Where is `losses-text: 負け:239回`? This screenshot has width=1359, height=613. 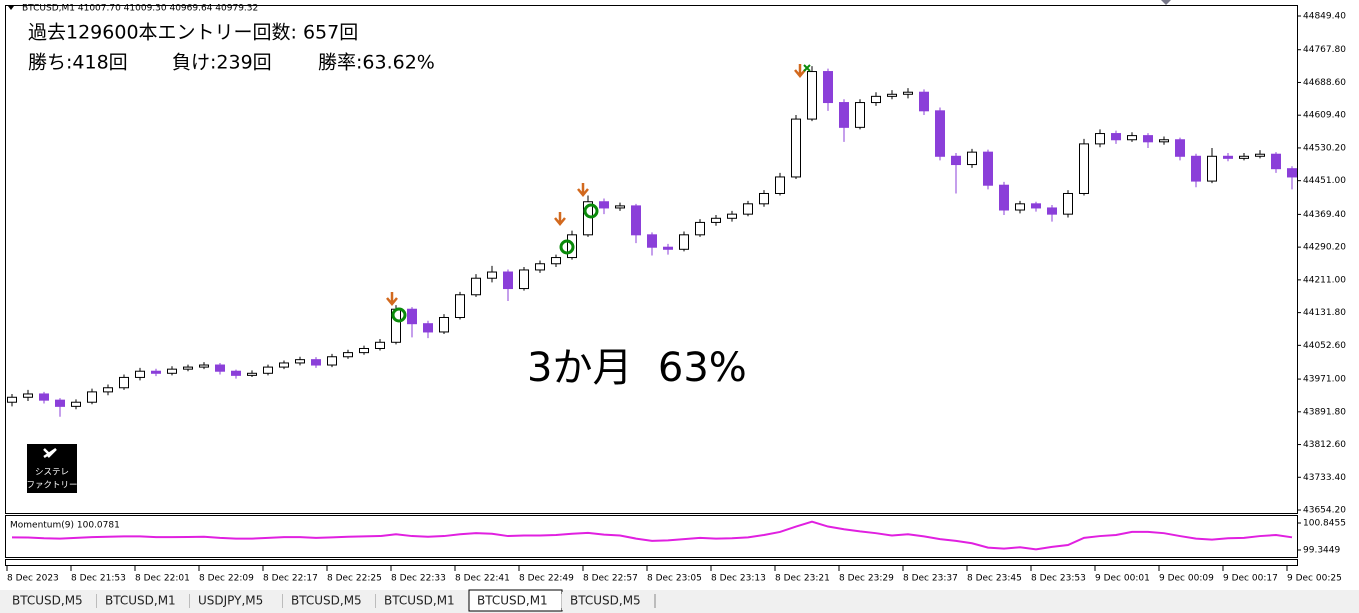 losses-text: 負け:239回 is located at coordinates (222, 63).